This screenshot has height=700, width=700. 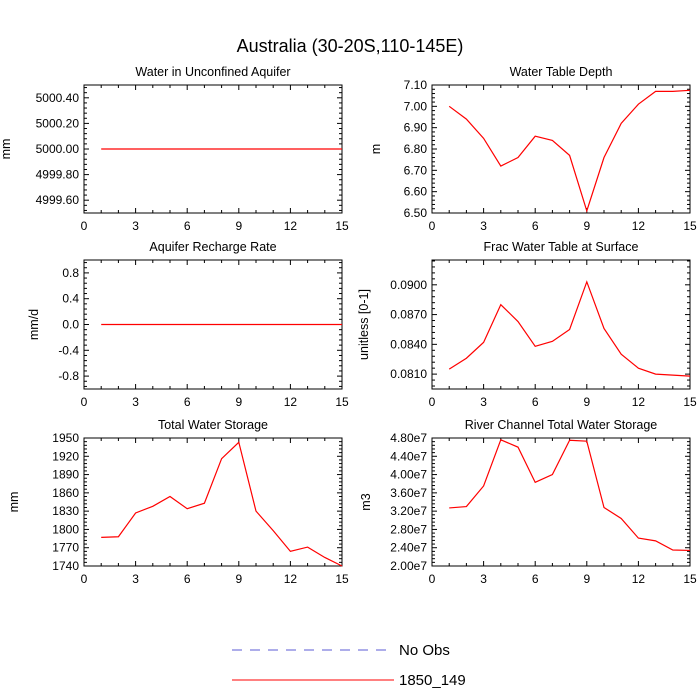 What do you see at coordinates (416, 106) in the screenshot?
I see `y-tick-label: 7.00` at bounding box center [416, 106].